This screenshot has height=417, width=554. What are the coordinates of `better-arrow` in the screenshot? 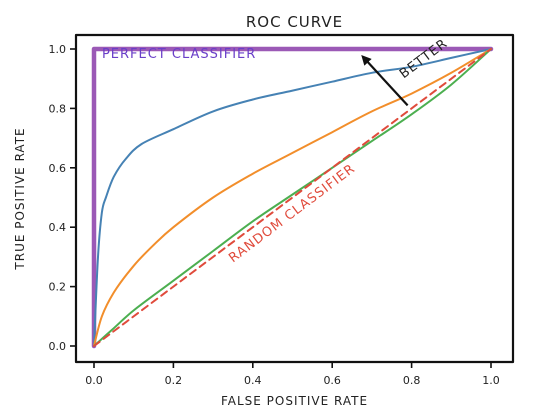 It's located at (385, 80).